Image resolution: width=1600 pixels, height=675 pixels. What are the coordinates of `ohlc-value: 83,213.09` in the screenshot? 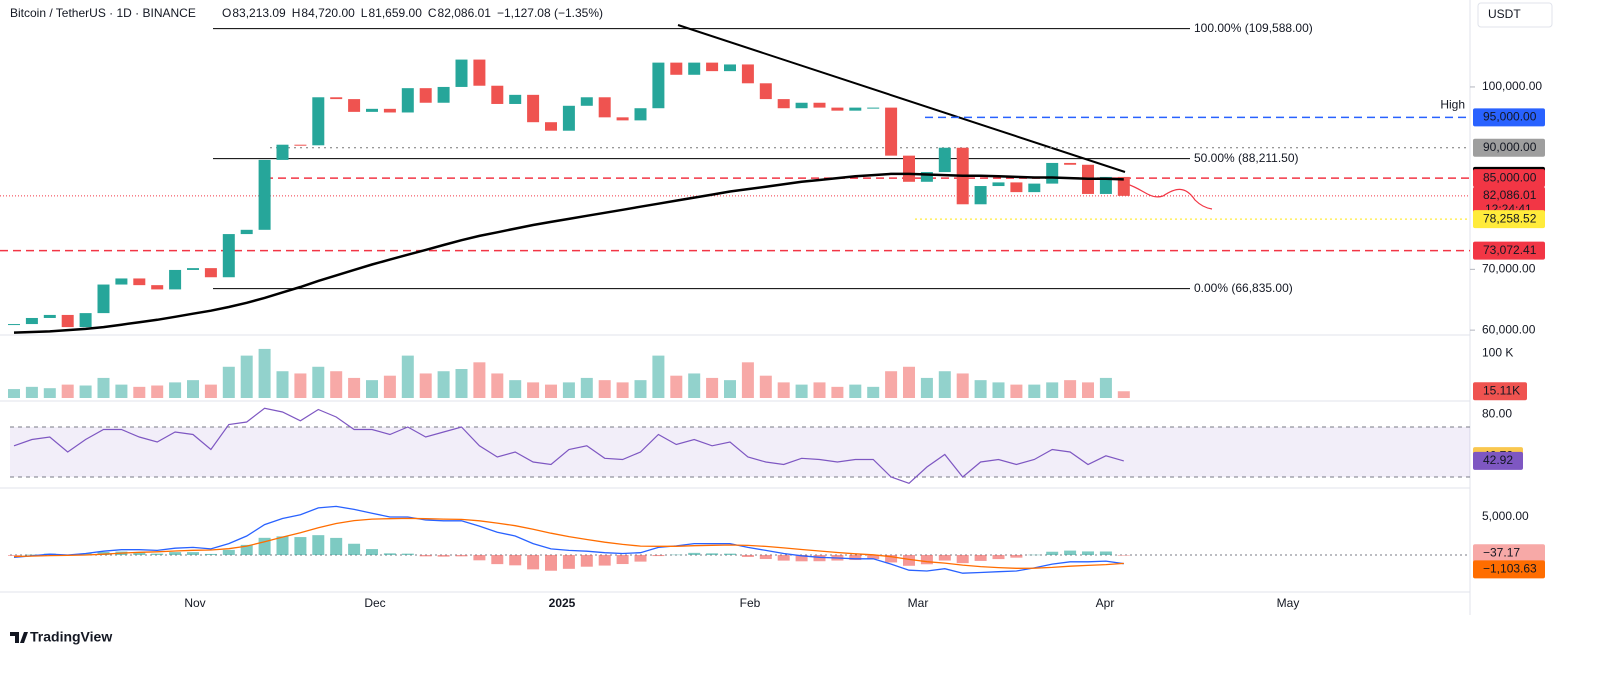 It's located at (259, 13).